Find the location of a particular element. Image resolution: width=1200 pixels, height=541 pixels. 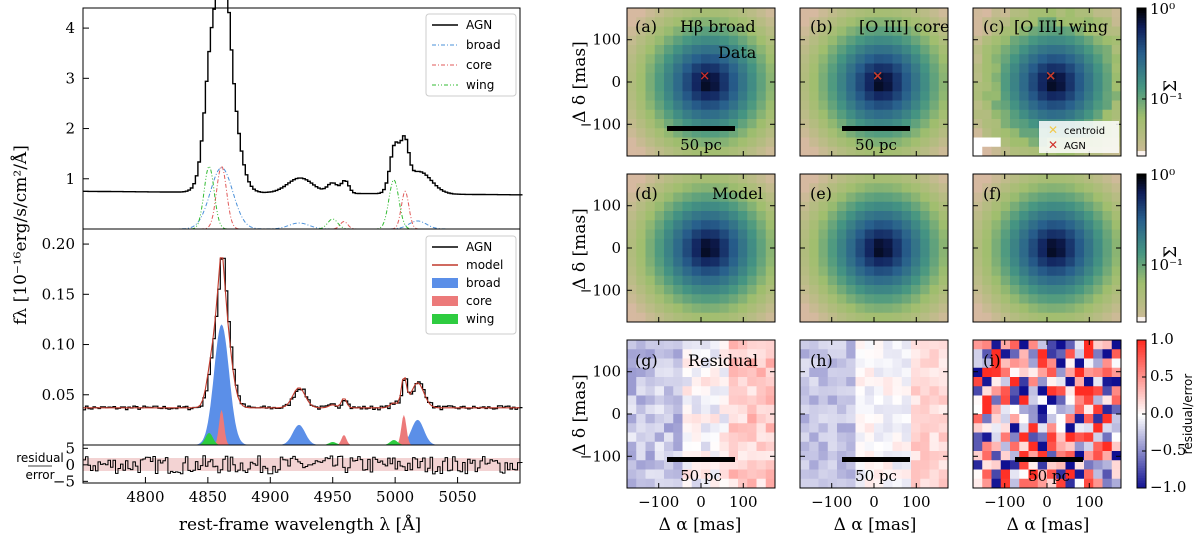

map-ytick-label: −100 is located at coordinates (600, 456).